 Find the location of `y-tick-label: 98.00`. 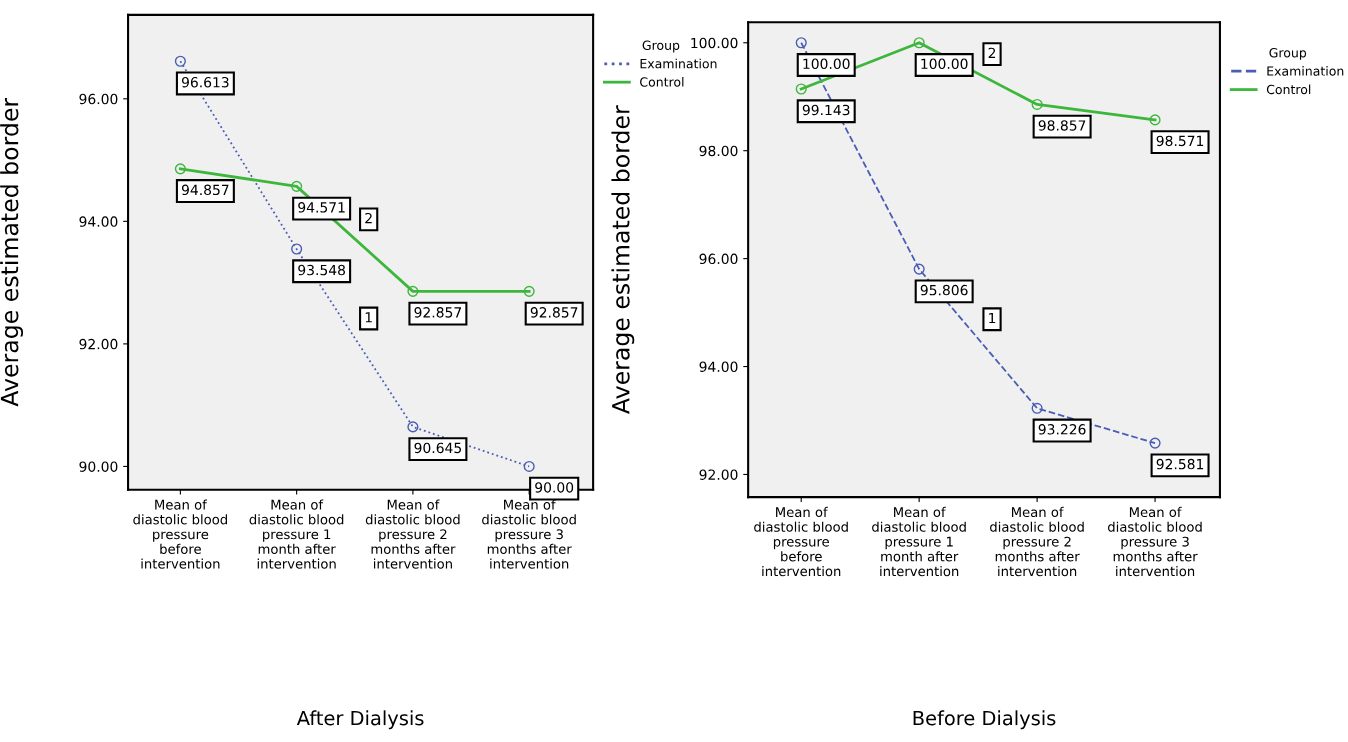

y-tick-label: 98.00 is located at coordinates (718, 151).